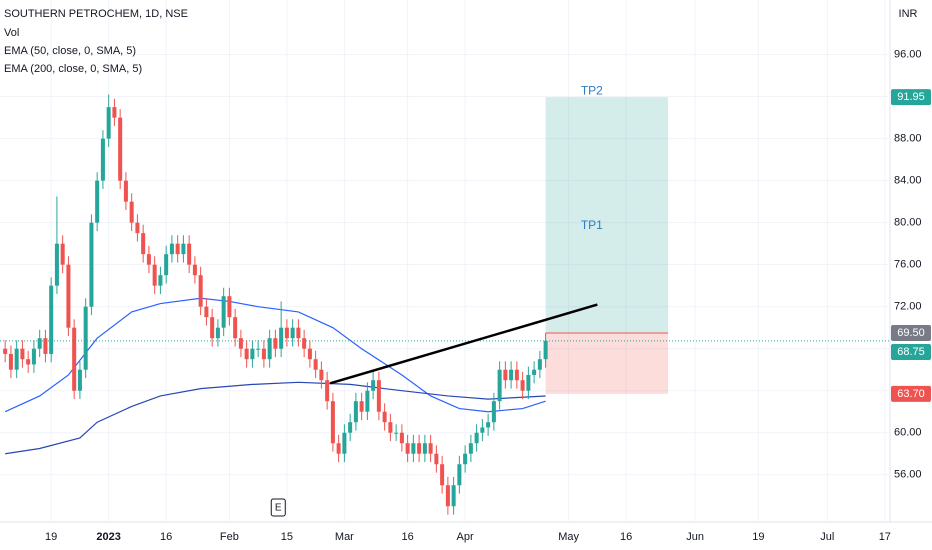  I want to click on entry-price-label-bg, so click(911, 332).